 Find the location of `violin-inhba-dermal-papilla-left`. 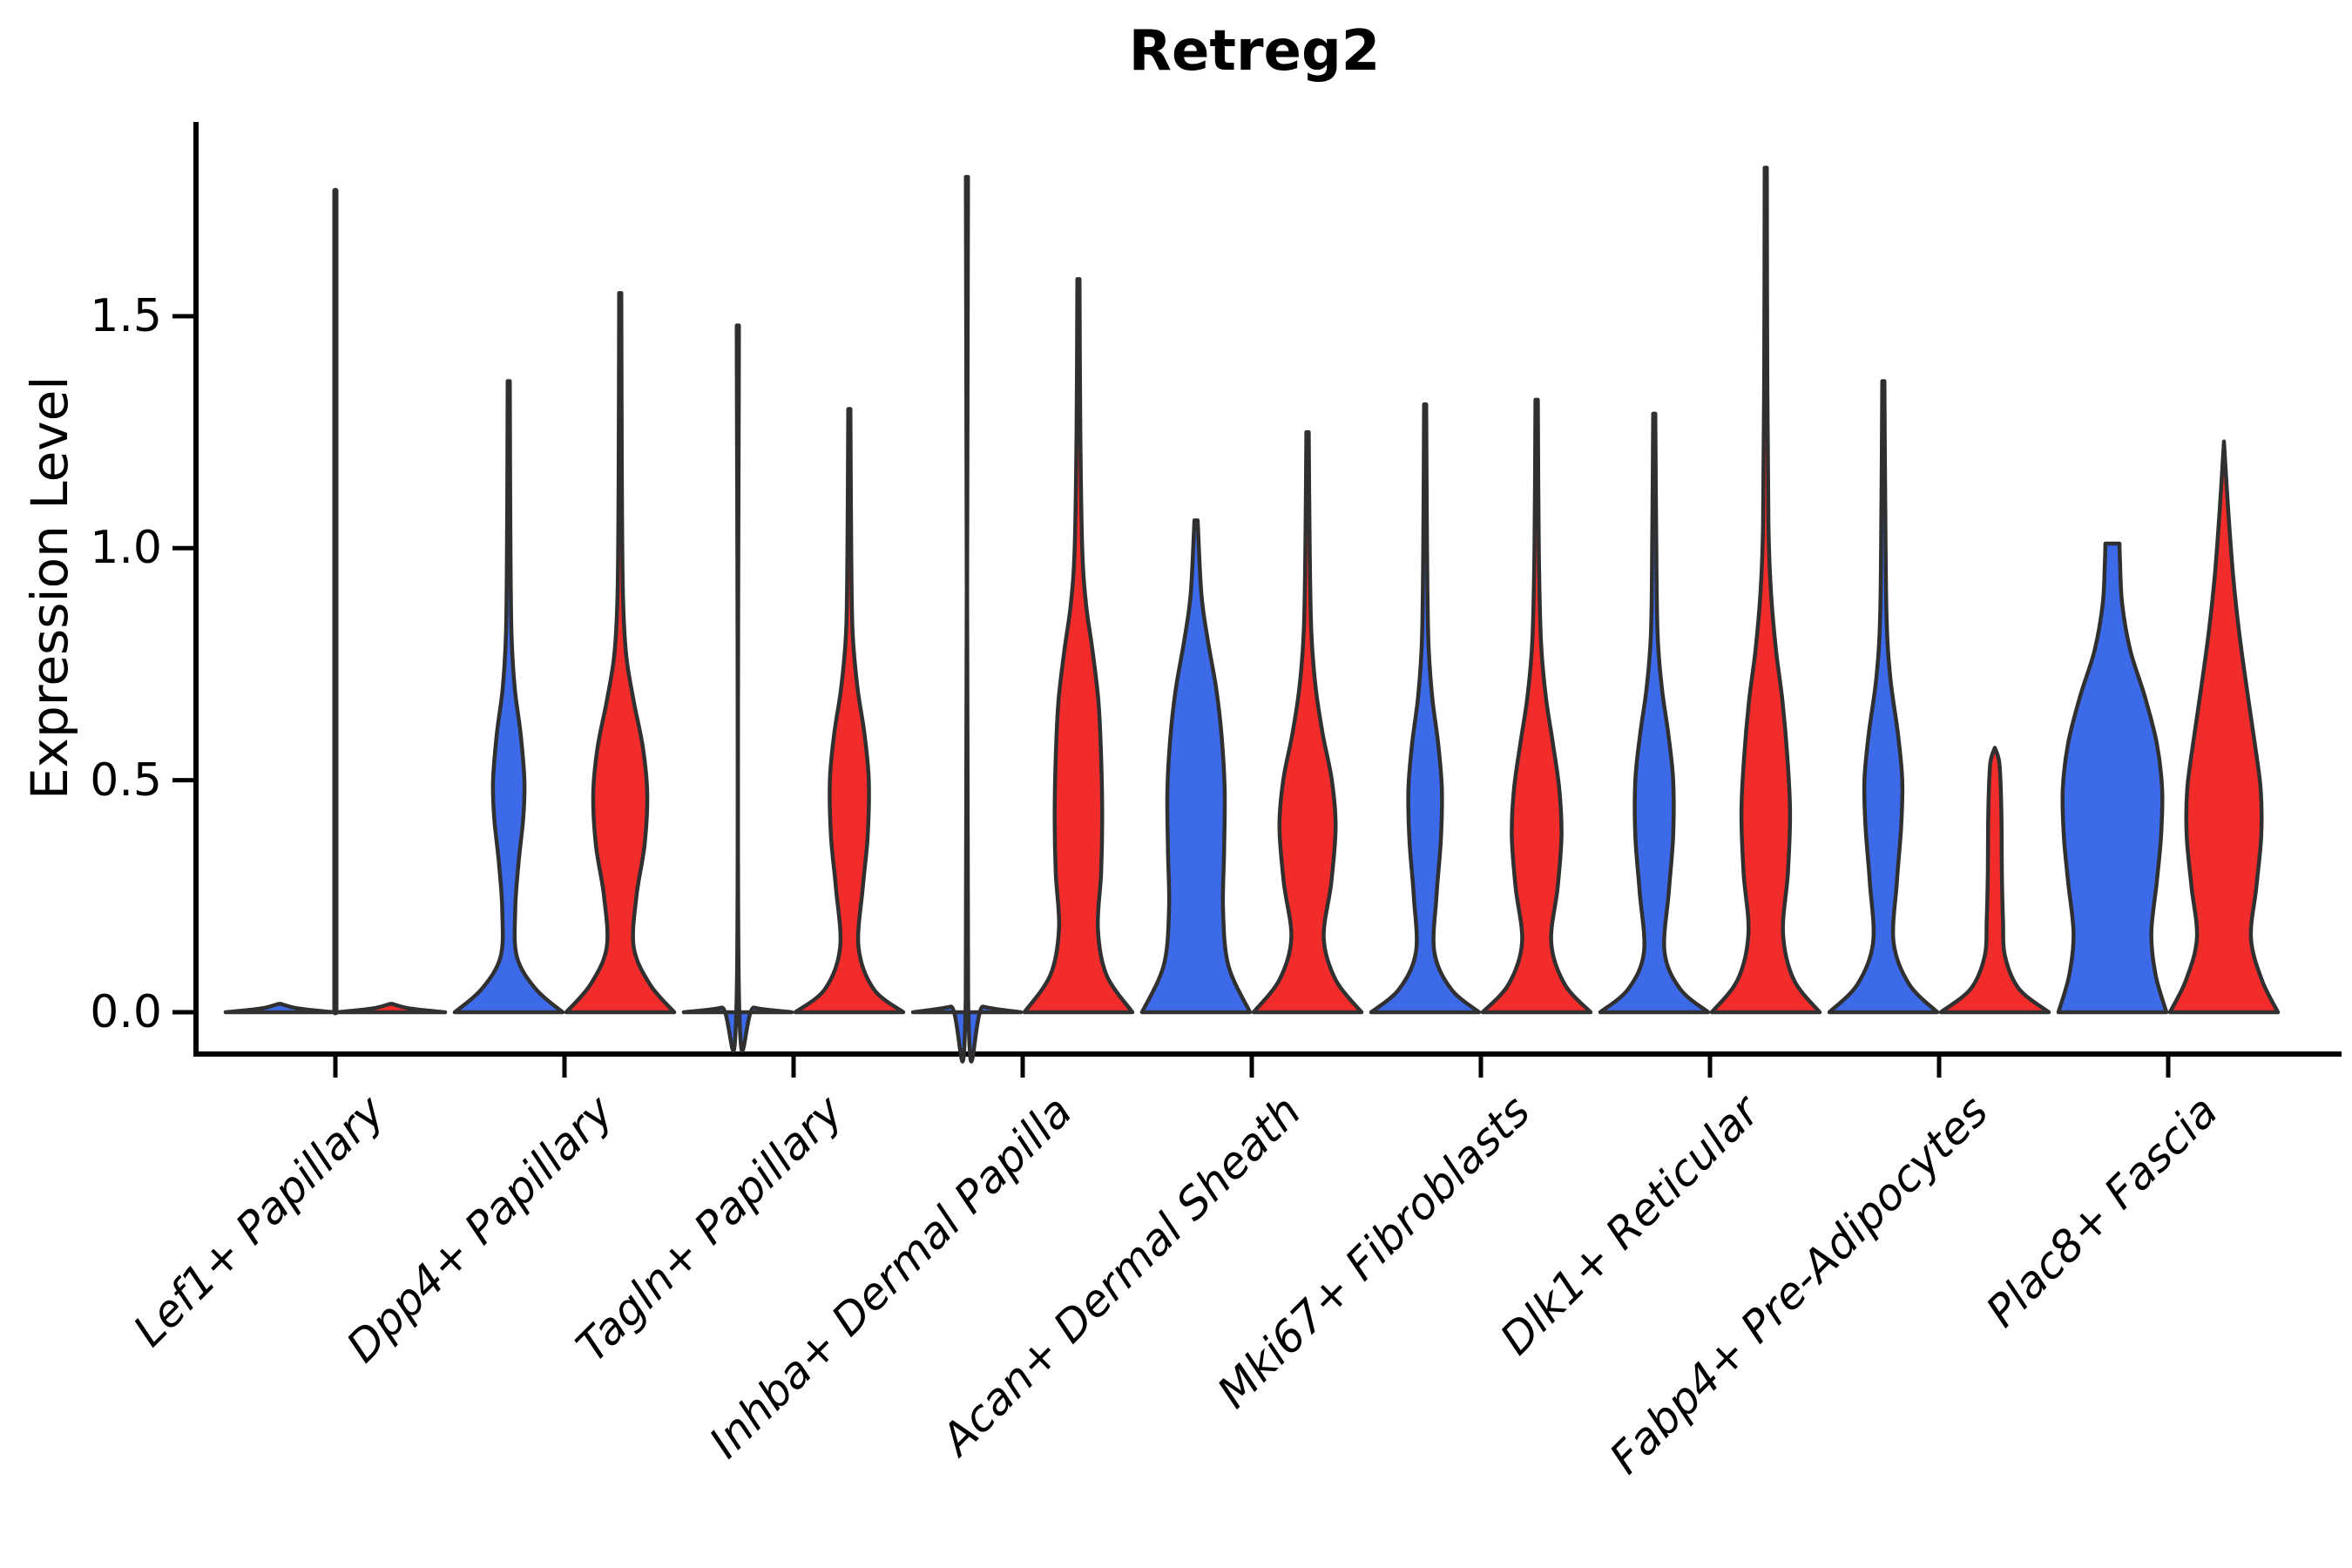

violin-inhba-dermal-papilla-left is located at coordinates (967, 619).